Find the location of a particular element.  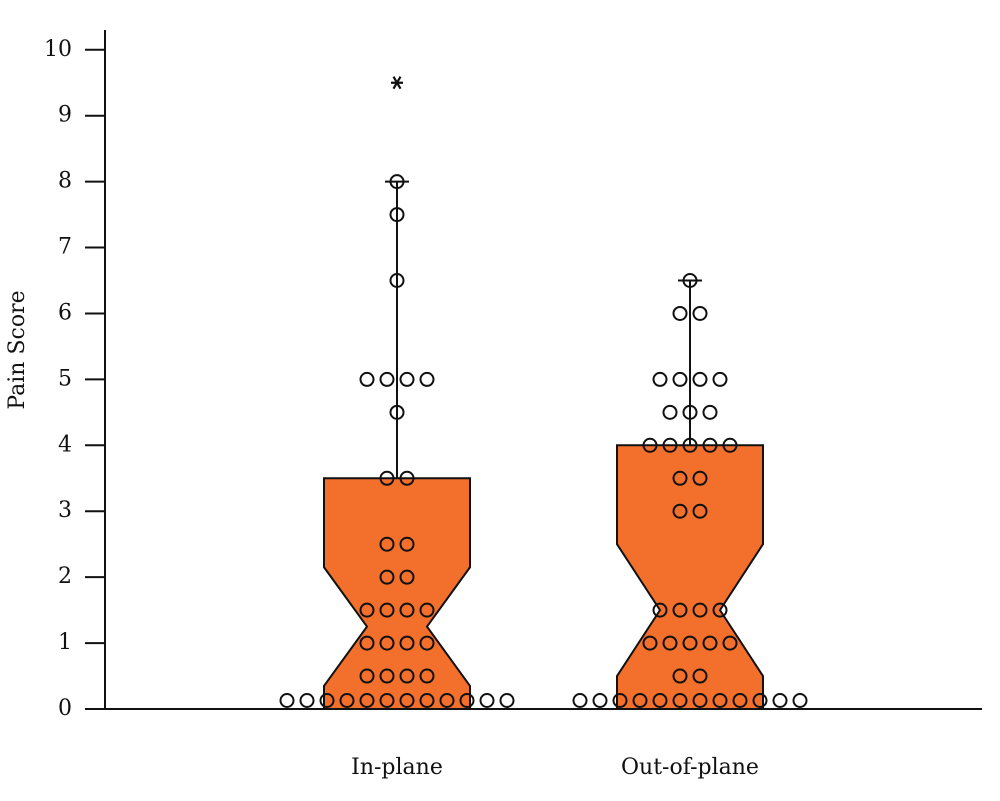

y-tick-label: 1 is located at coordinates (65, 642).